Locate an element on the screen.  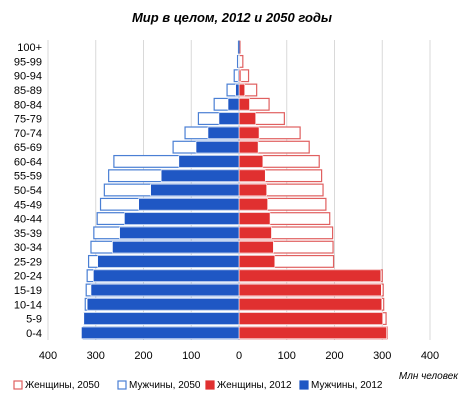
y-tick-label: 65-69 is located at coordinates (28, 148).